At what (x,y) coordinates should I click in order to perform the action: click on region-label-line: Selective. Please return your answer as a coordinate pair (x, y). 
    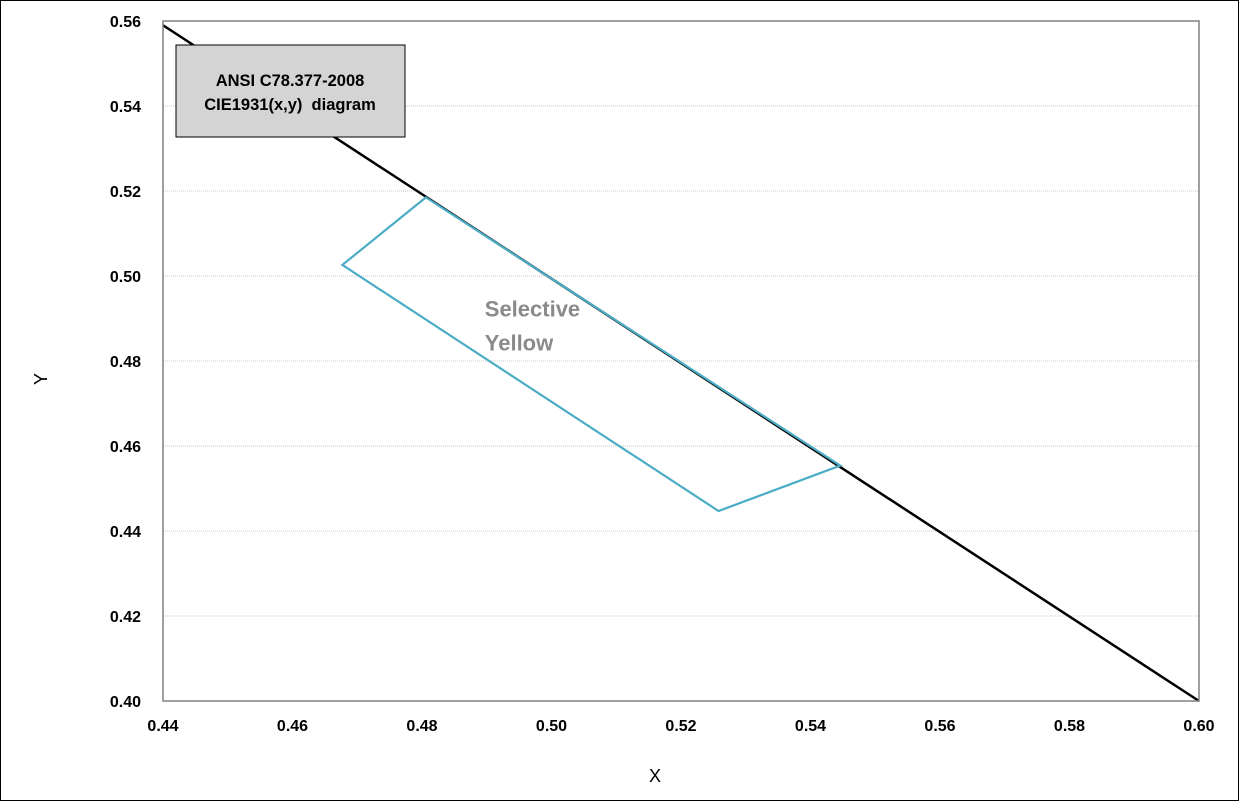
    Looking at the image, I should click on (532, 309).